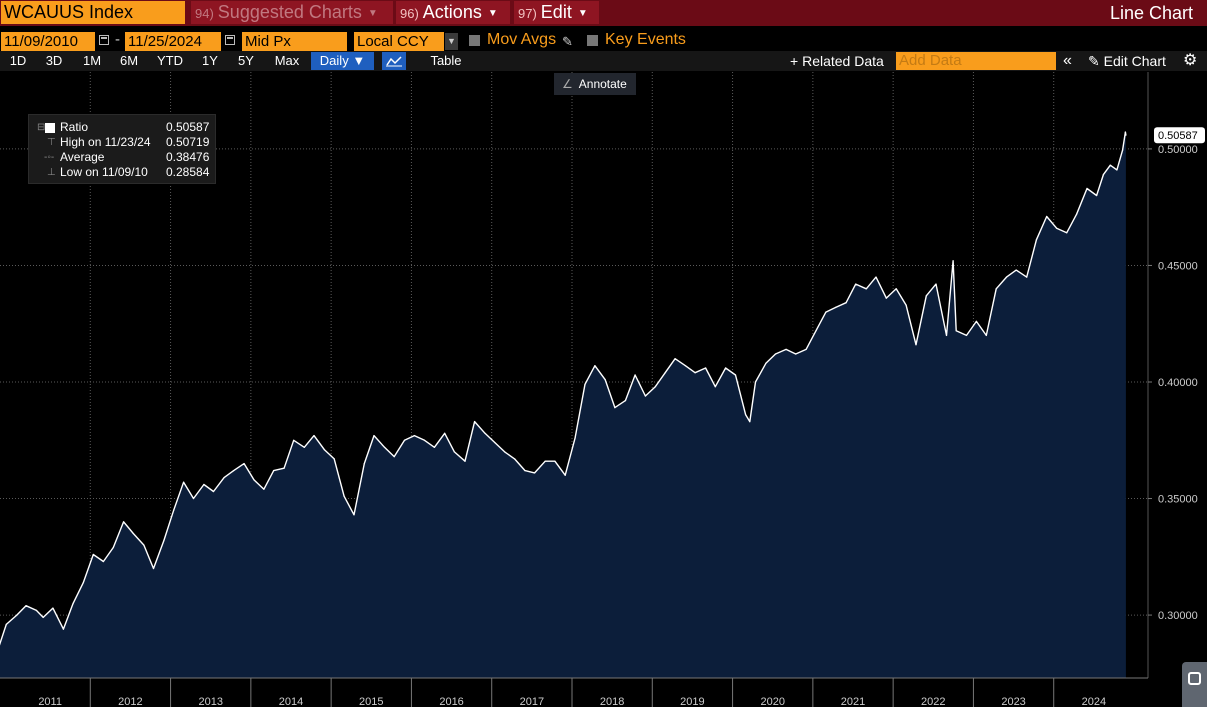 This screenshot has height=707, width=1207. Describe the element at coordinates (50, 701) in the screenshot. I see `x-tick-label: 2011` at that location.